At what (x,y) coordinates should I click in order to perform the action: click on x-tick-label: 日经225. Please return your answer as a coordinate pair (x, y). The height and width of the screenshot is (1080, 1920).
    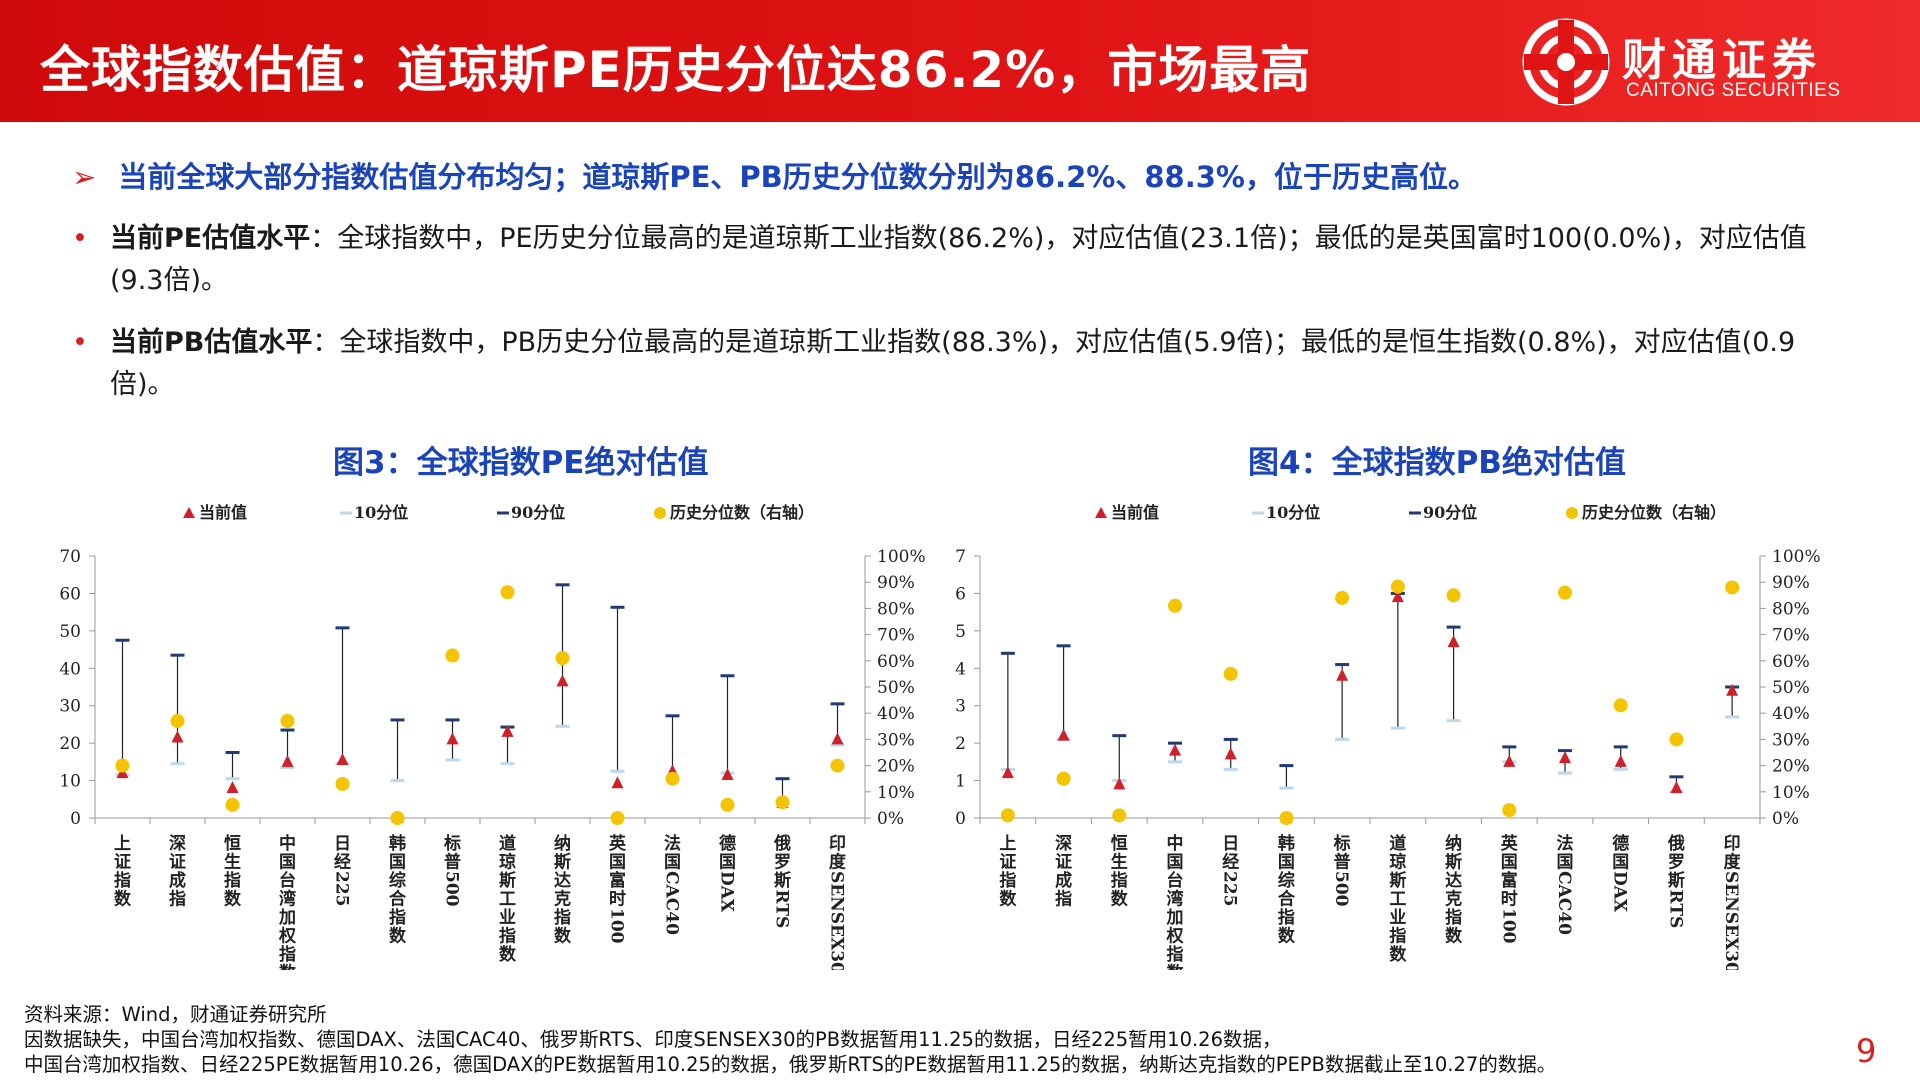
    Looking at the image, I should click on (1230, 870).